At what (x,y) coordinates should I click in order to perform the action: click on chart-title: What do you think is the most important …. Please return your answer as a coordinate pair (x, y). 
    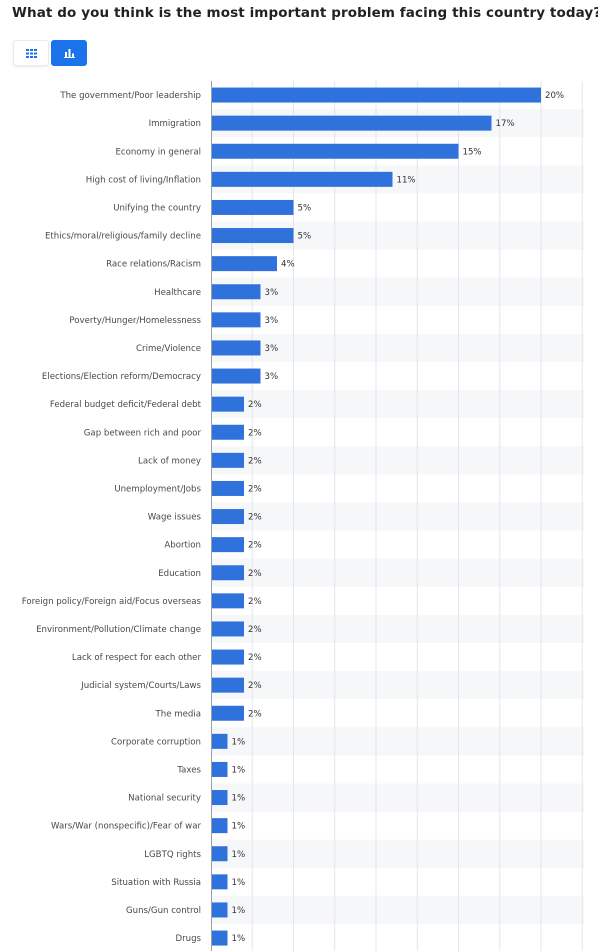
    Looking at the image, I should click on (305, 13).